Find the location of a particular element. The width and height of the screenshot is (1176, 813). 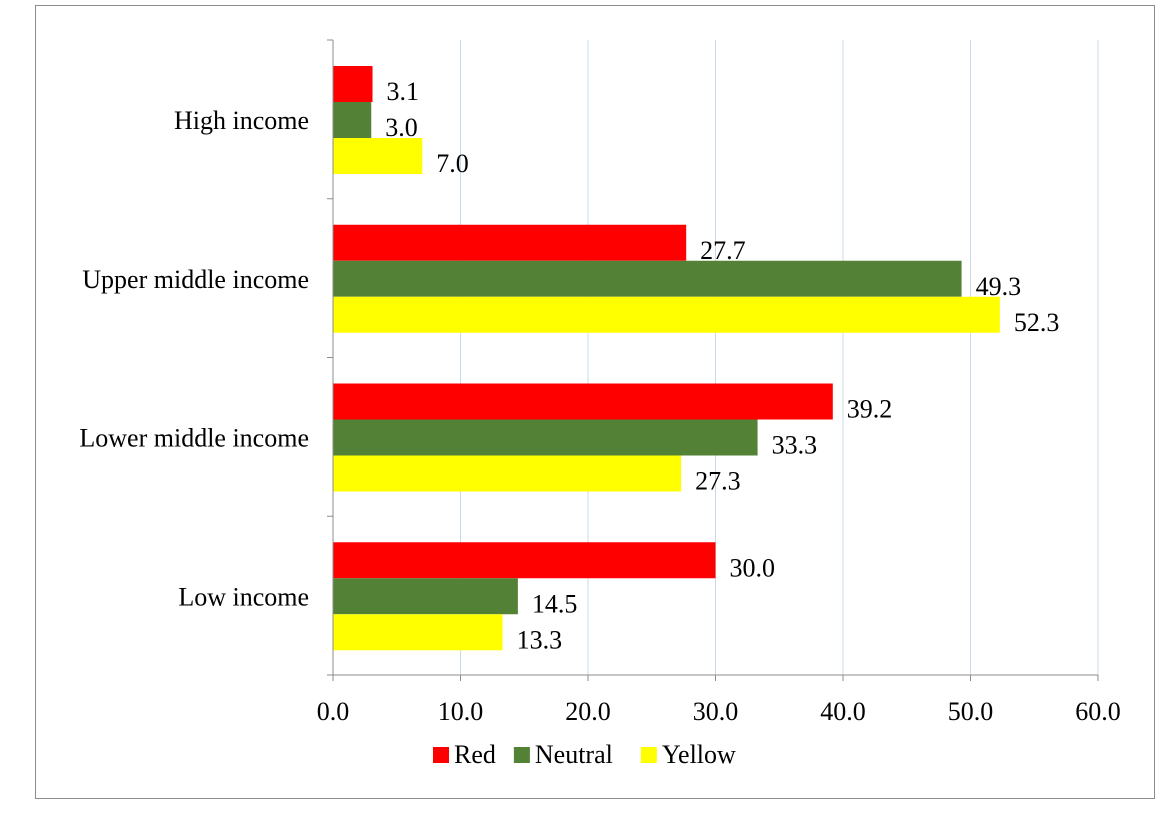

data-label-yellow-upper-middle-income: 52.3 is located at coordinates (1036, 322).